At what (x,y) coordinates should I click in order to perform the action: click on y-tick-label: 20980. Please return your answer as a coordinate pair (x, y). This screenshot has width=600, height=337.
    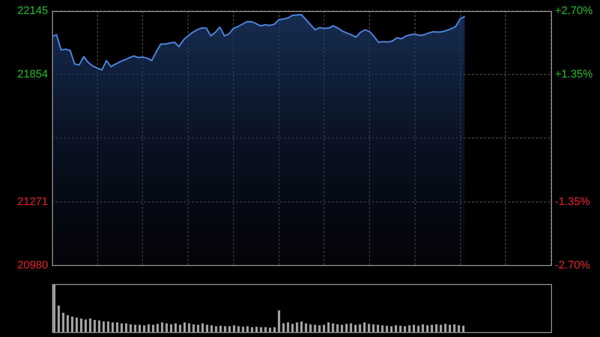
    Looking at the image, I should click on (32, 265).